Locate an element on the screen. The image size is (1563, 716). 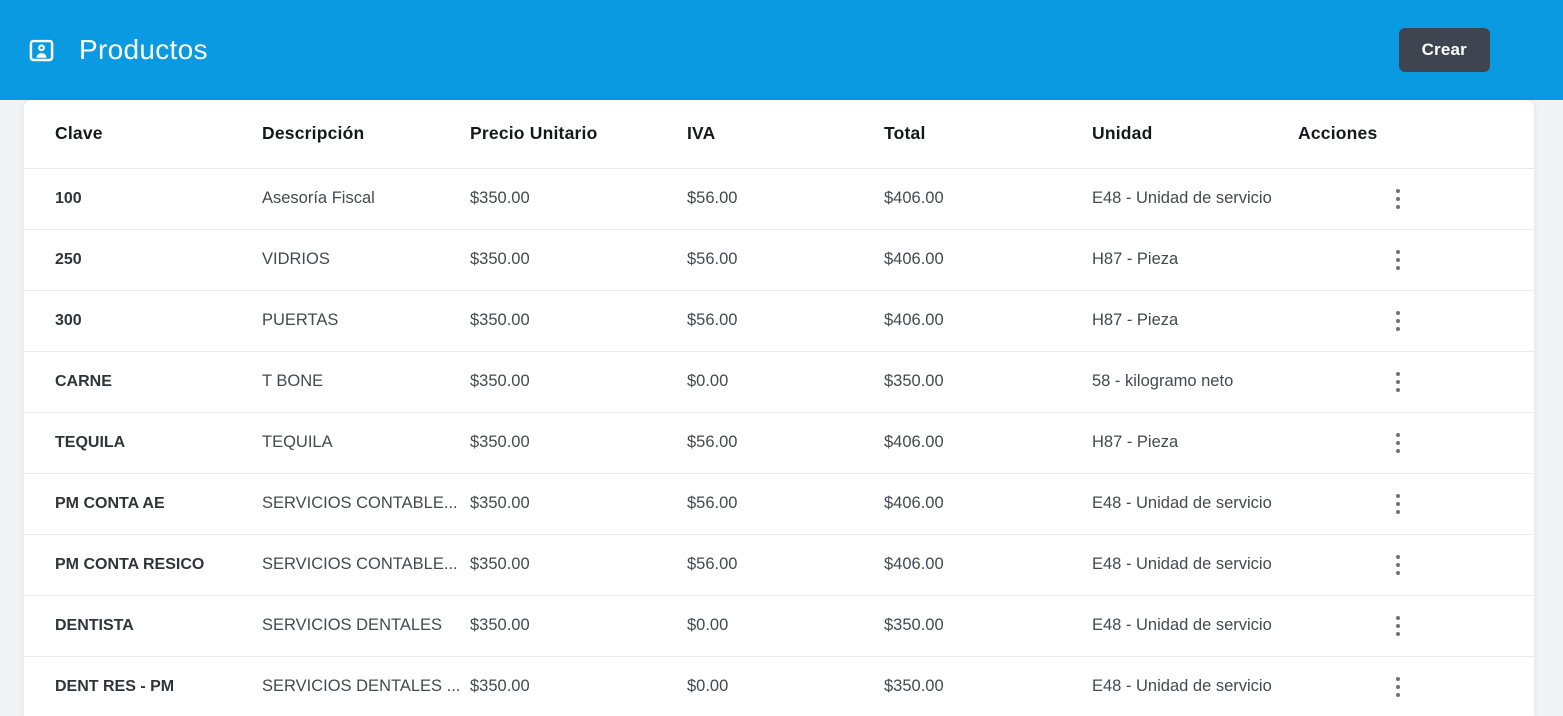
cell-clave: 300 is located at coordinates (143, 321).